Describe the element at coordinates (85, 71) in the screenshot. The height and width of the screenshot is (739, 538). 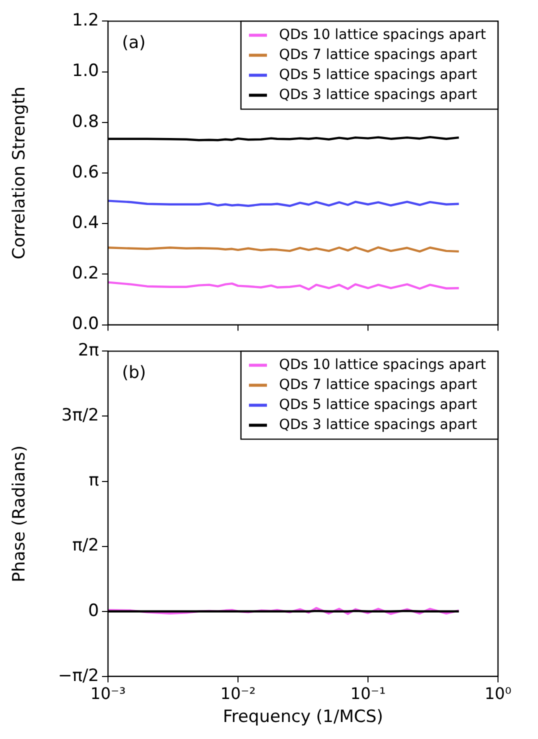
I see `y-tick-label: 1.0` at that location.